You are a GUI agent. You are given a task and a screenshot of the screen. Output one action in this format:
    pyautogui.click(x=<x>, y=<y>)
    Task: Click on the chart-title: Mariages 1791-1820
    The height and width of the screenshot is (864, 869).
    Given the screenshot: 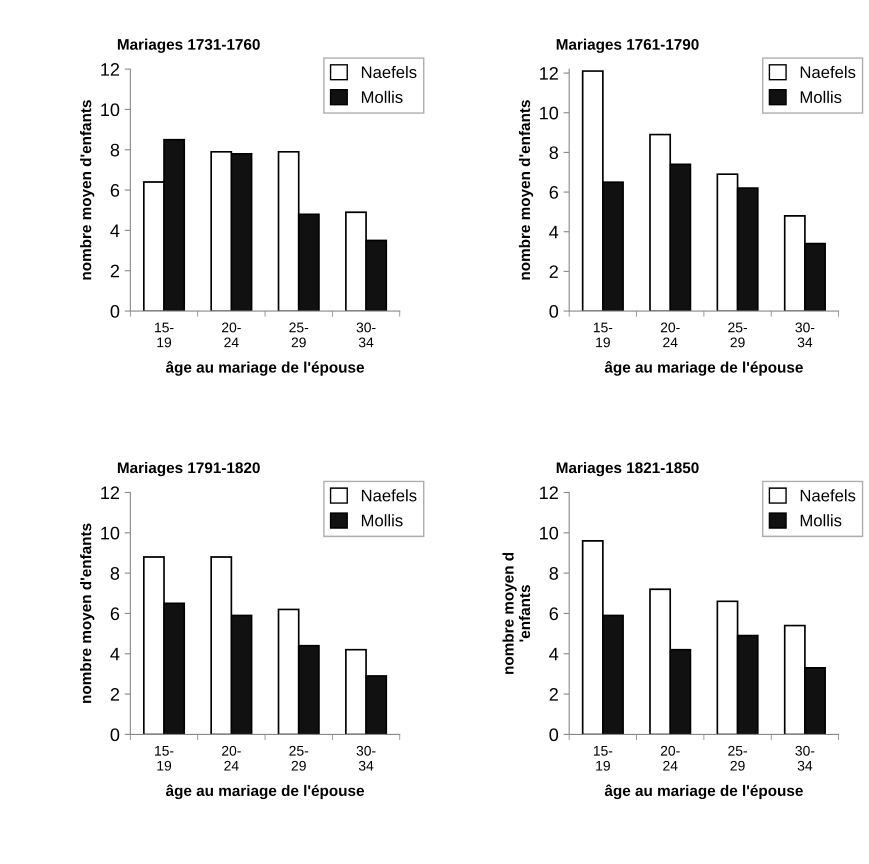 What is the action you would take?
    pyautogui.click(x=189, y=469)
    